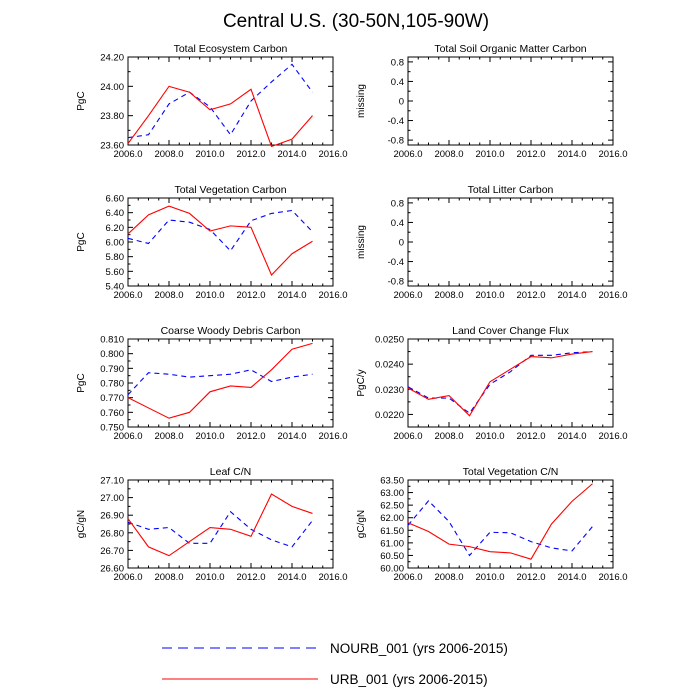 The height and width of the screenshot is (700, 700). What do you see at coordinates (389, 390) in the screenshot?
I see `y-tick-label: 0.0230` at bounding box center [389, 390].